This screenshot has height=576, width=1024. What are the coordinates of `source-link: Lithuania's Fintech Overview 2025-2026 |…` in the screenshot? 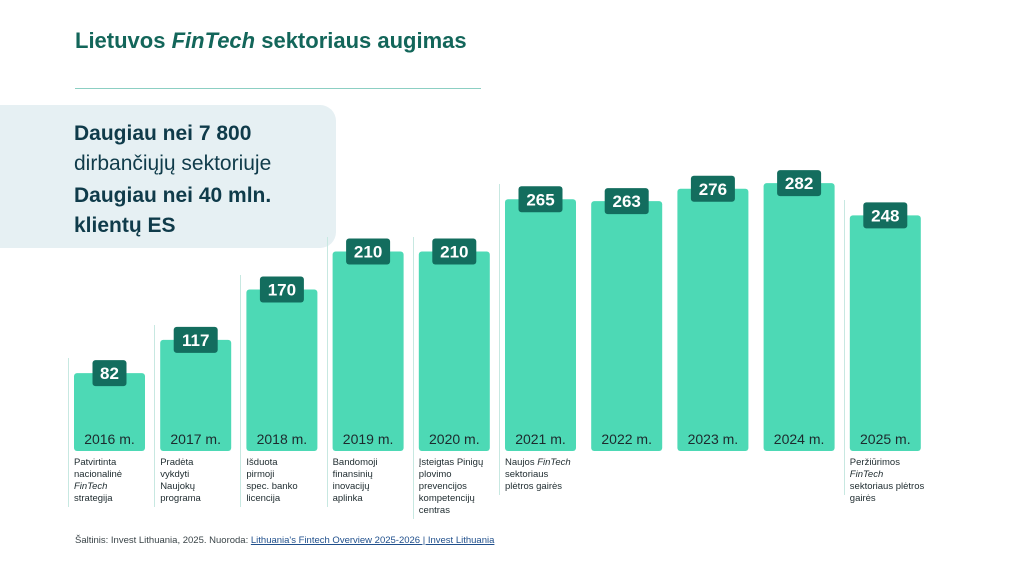 It's located at (372, 540).